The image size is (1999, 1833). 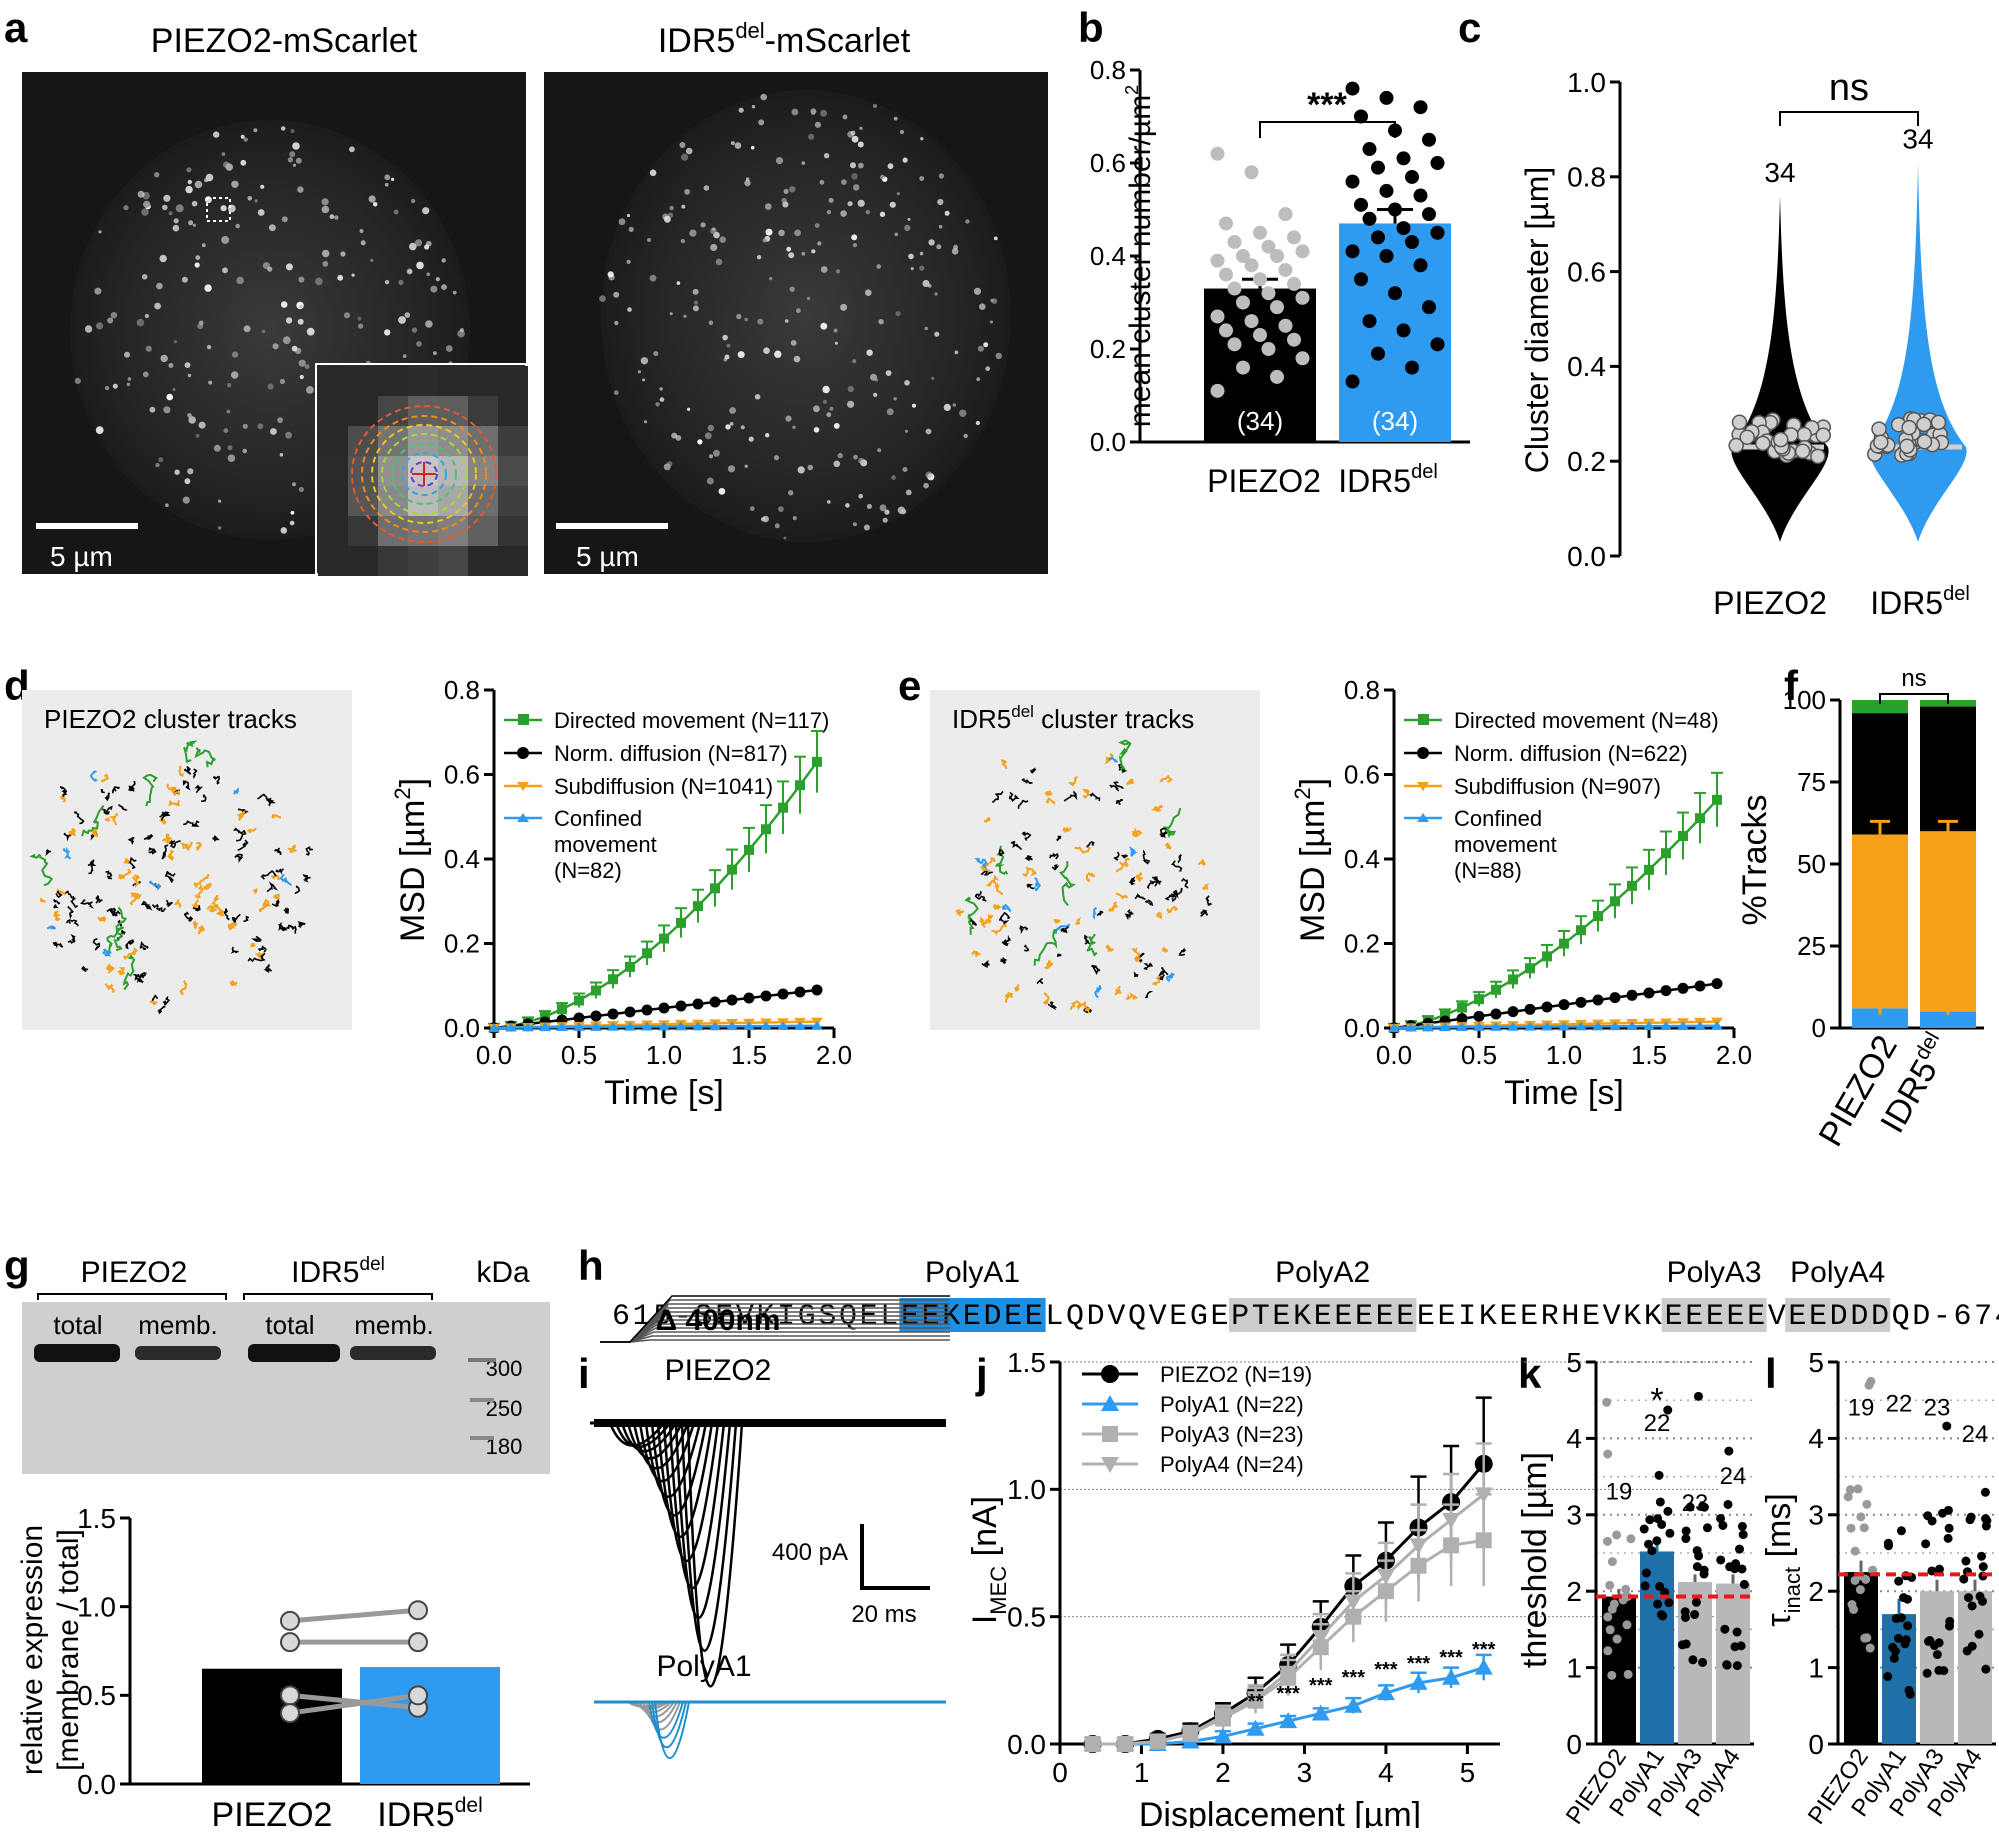 I want to click on panel-l-n-label: 23, so click(x=1937, y=1407).